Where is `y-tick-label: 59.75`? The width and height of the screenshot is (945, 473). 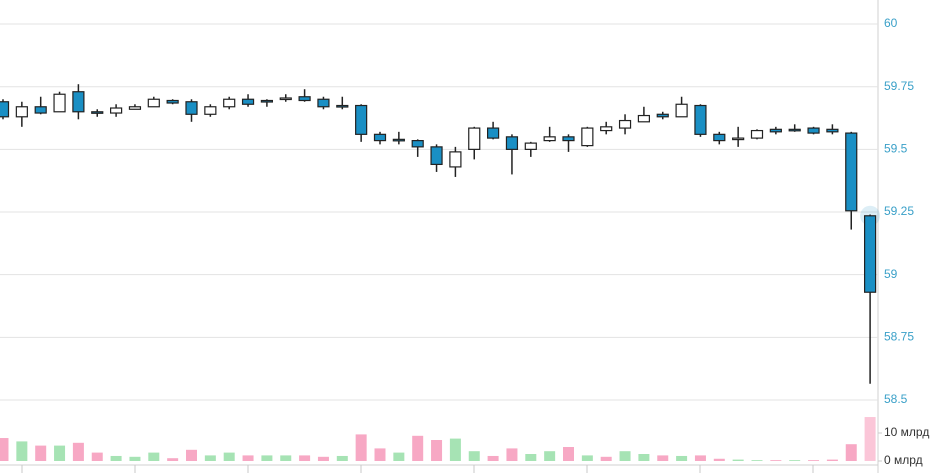
y-tick-label: 59.75 is located at coordinates (899, 86).